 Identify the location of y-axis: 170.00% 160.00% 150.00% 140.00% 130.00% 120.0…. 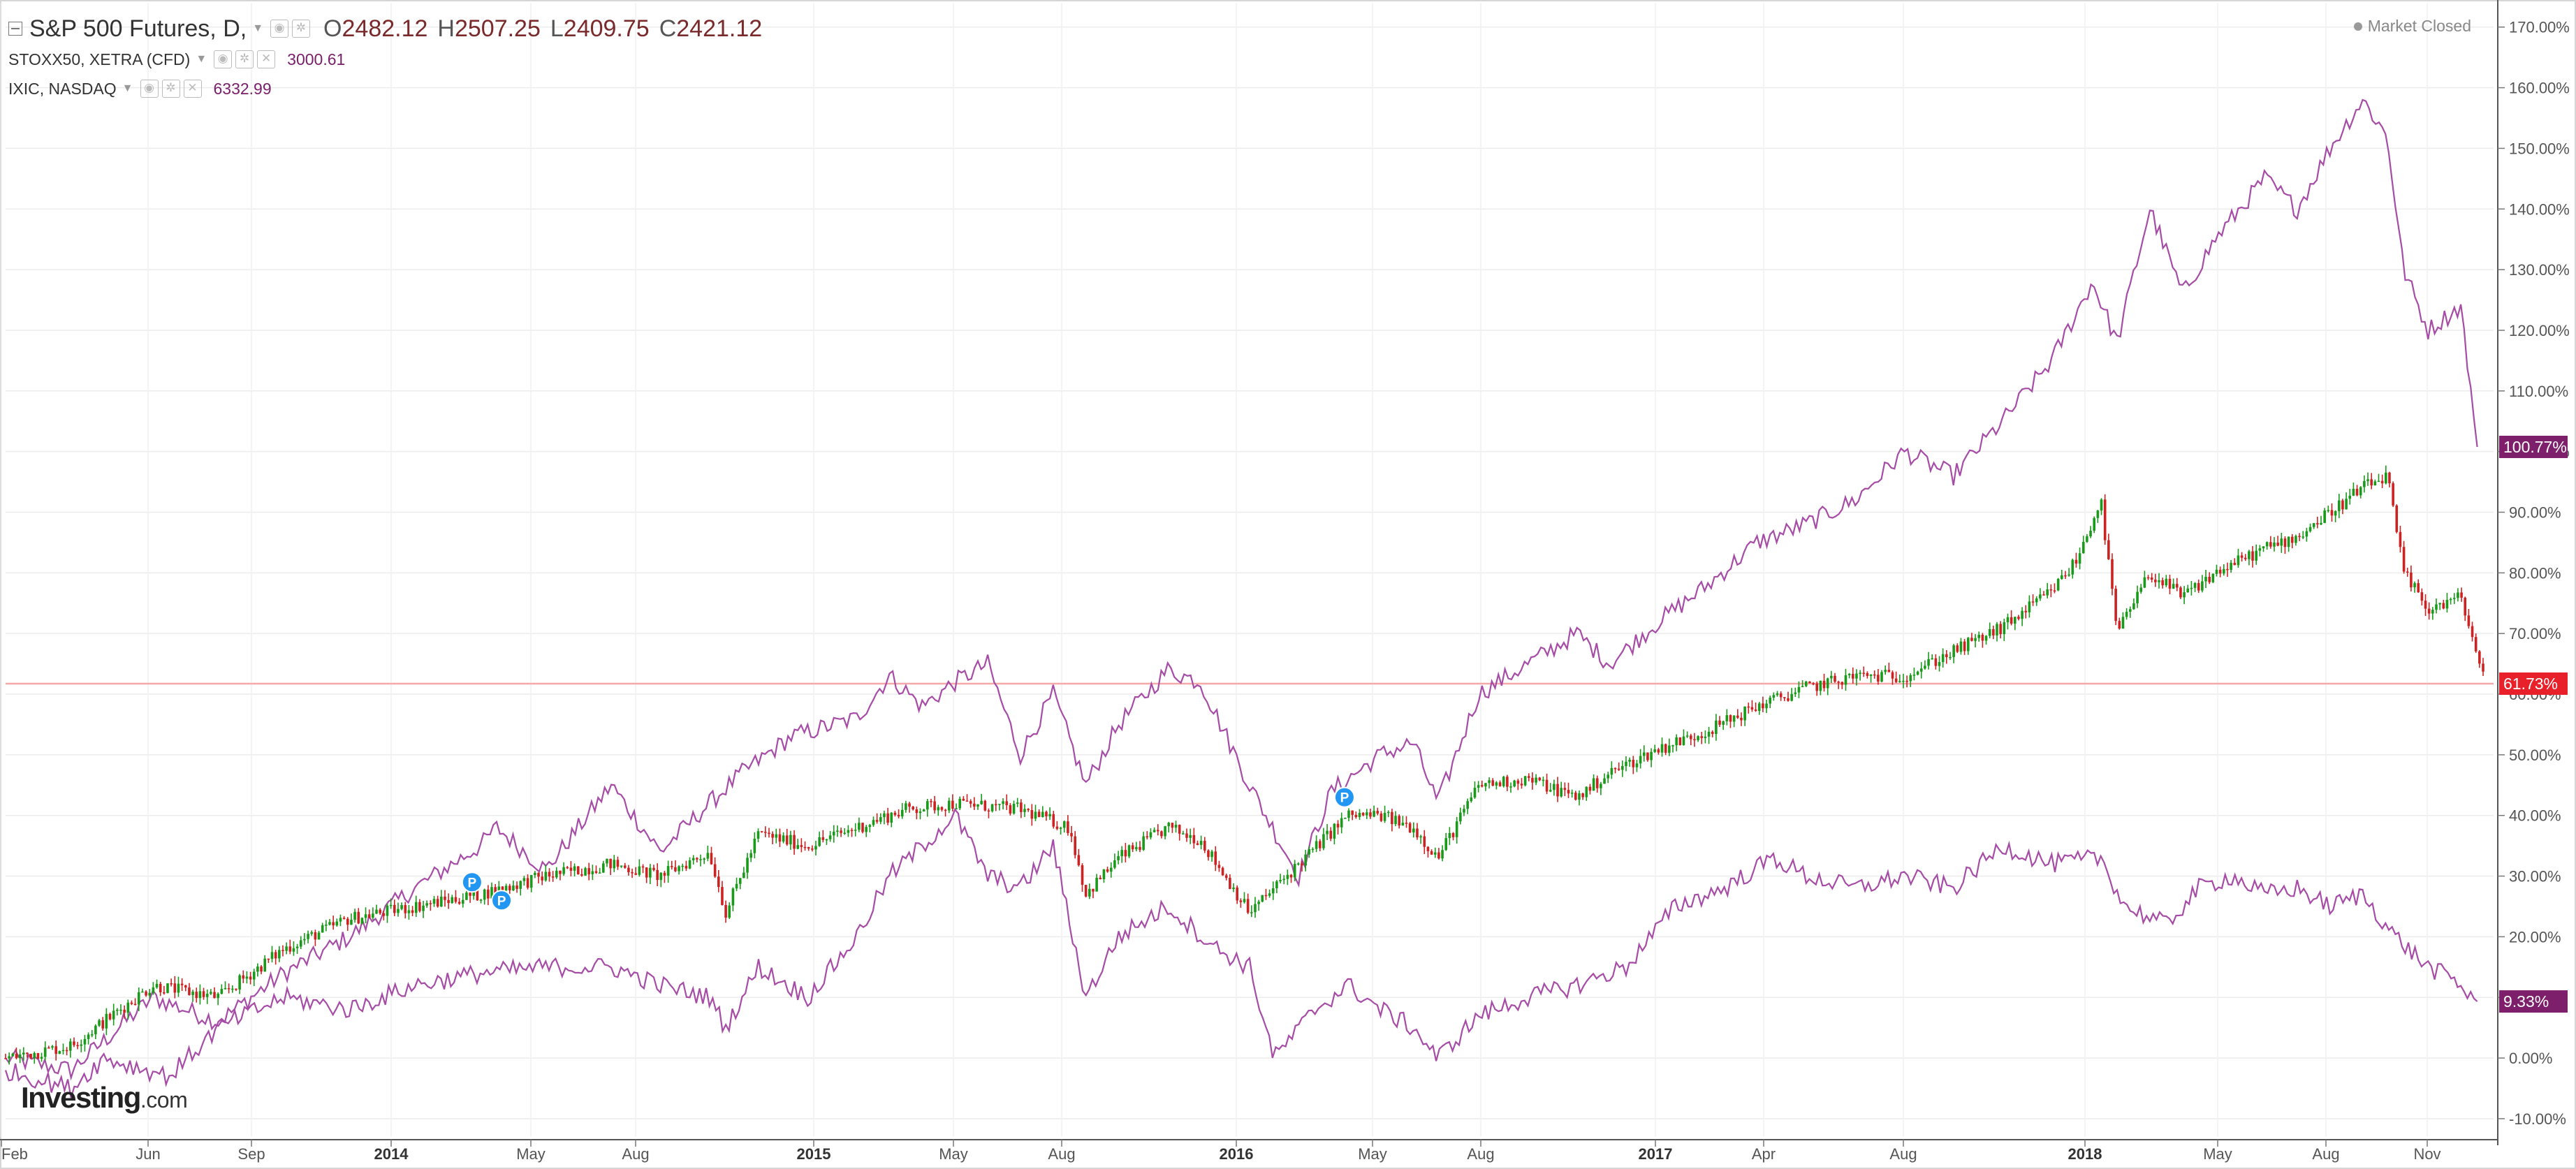
(2533, 572).